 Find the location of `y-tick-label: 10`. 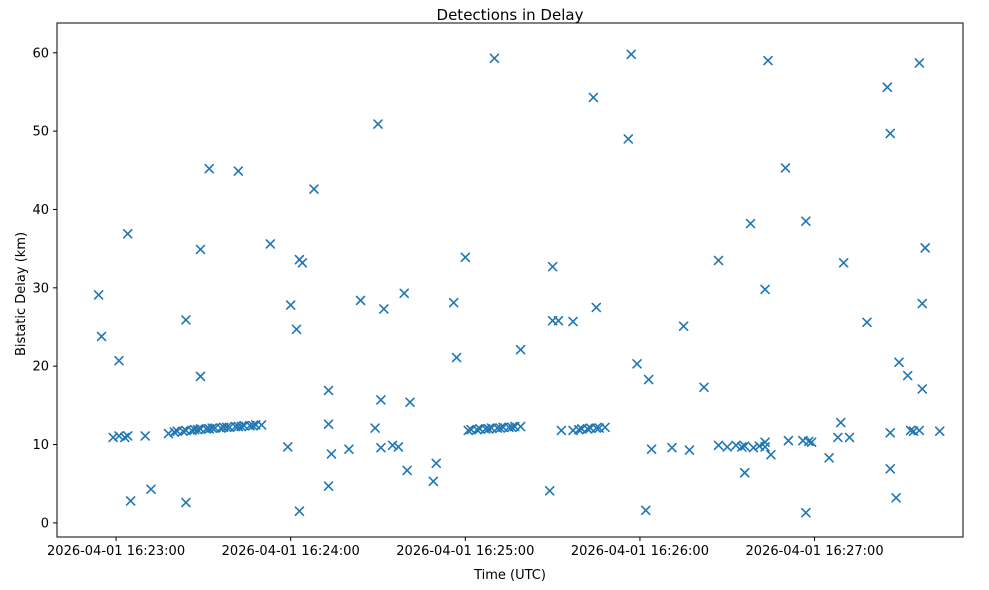

y-tick-label: 10 is located at coordinates (40, 445).